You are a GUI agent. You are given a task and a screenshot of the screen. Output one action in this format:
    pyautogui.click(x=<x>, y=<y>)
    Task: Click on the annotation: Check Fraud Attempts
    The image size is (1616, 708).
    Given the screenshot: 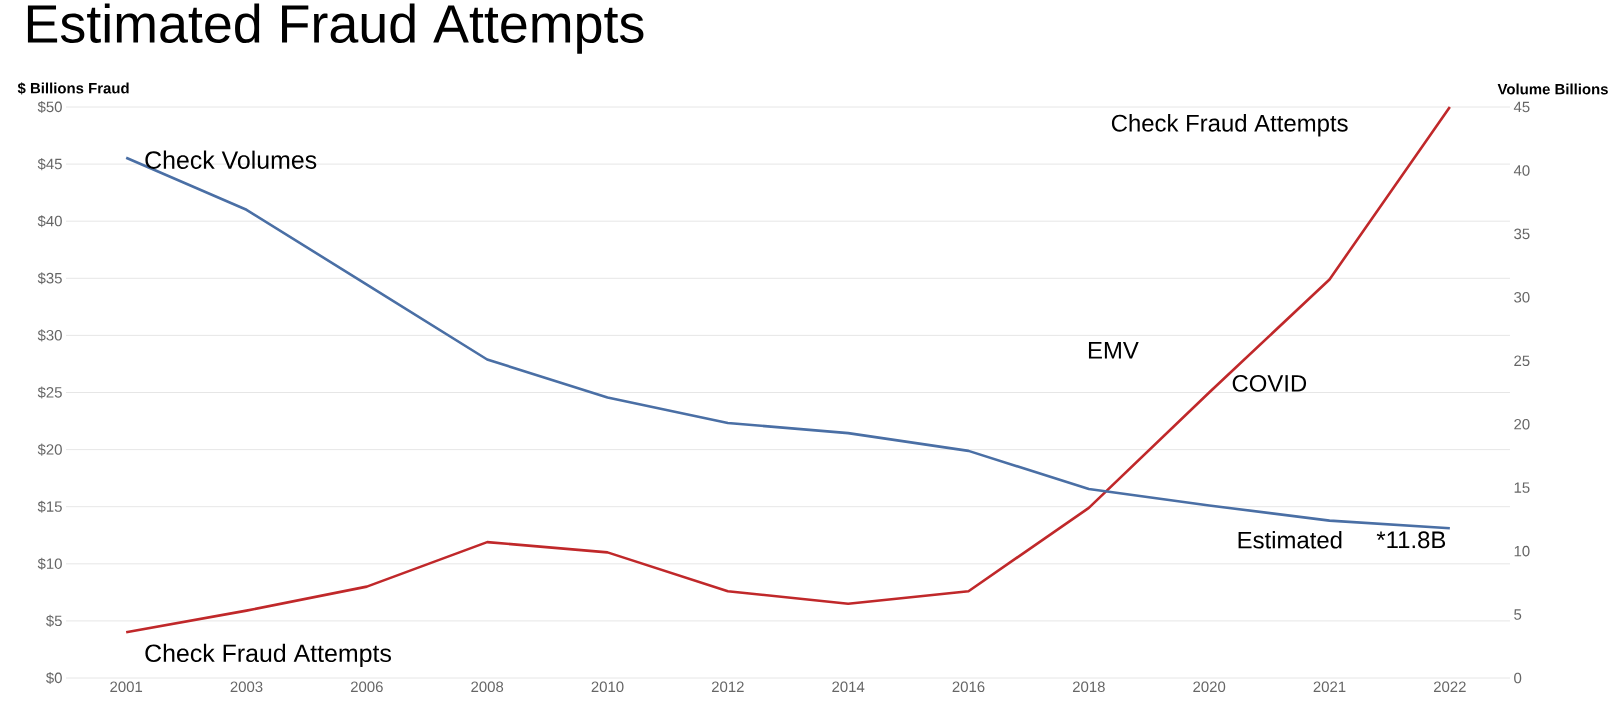 What is the action you would take?
    pyautogui.click(x=1229, y=125)
    